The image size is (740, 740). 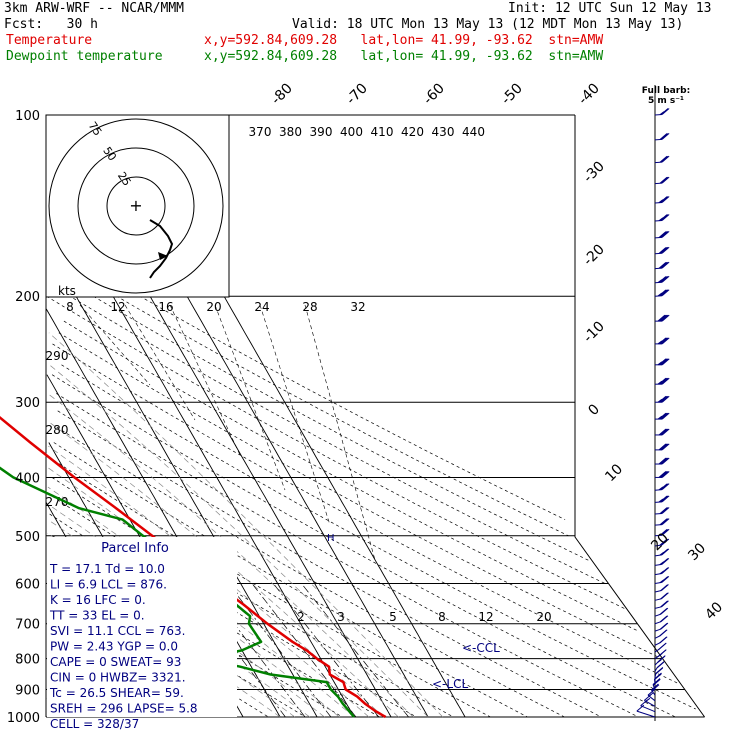 I want to click on hodograph-ring, so click(x=136, y=206).